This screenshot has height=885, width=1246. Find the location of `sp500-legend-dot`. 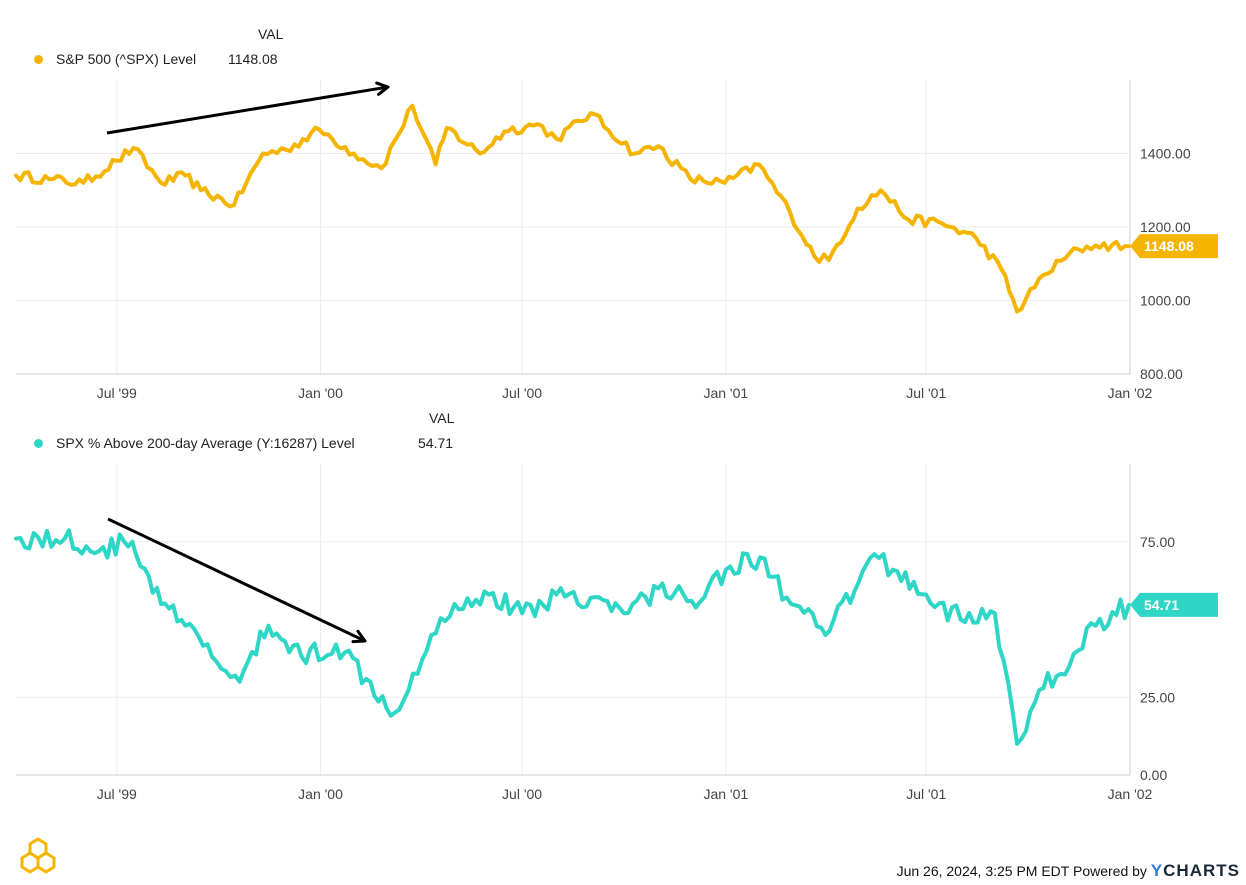

sp500-legend-dot is located at coordinates (38, 59).